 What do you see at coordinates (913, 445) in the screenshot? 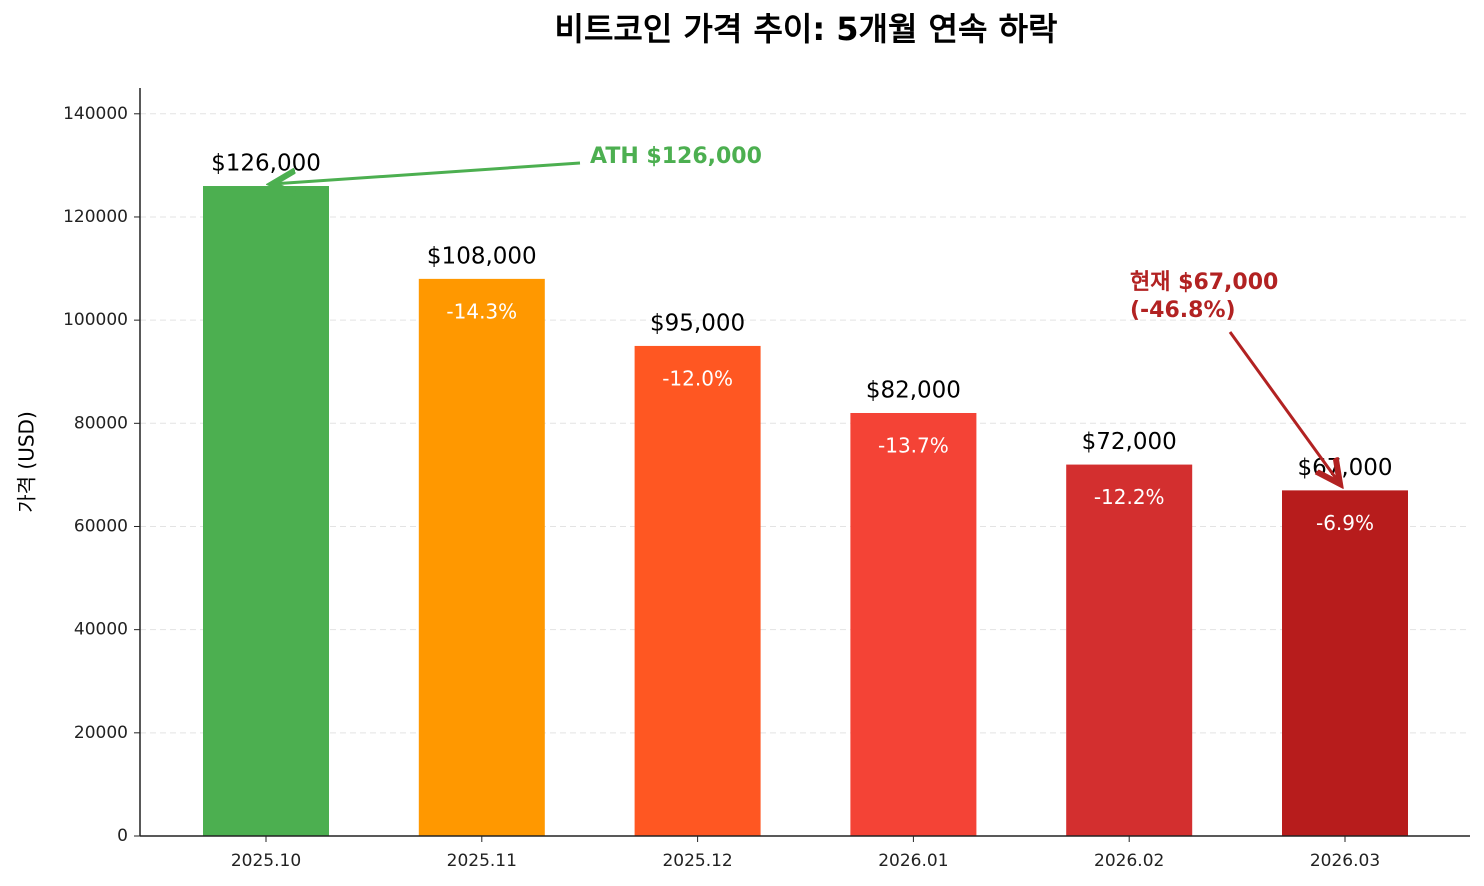
I see `change-label: -13.7%` at bounding box center [913, 445].